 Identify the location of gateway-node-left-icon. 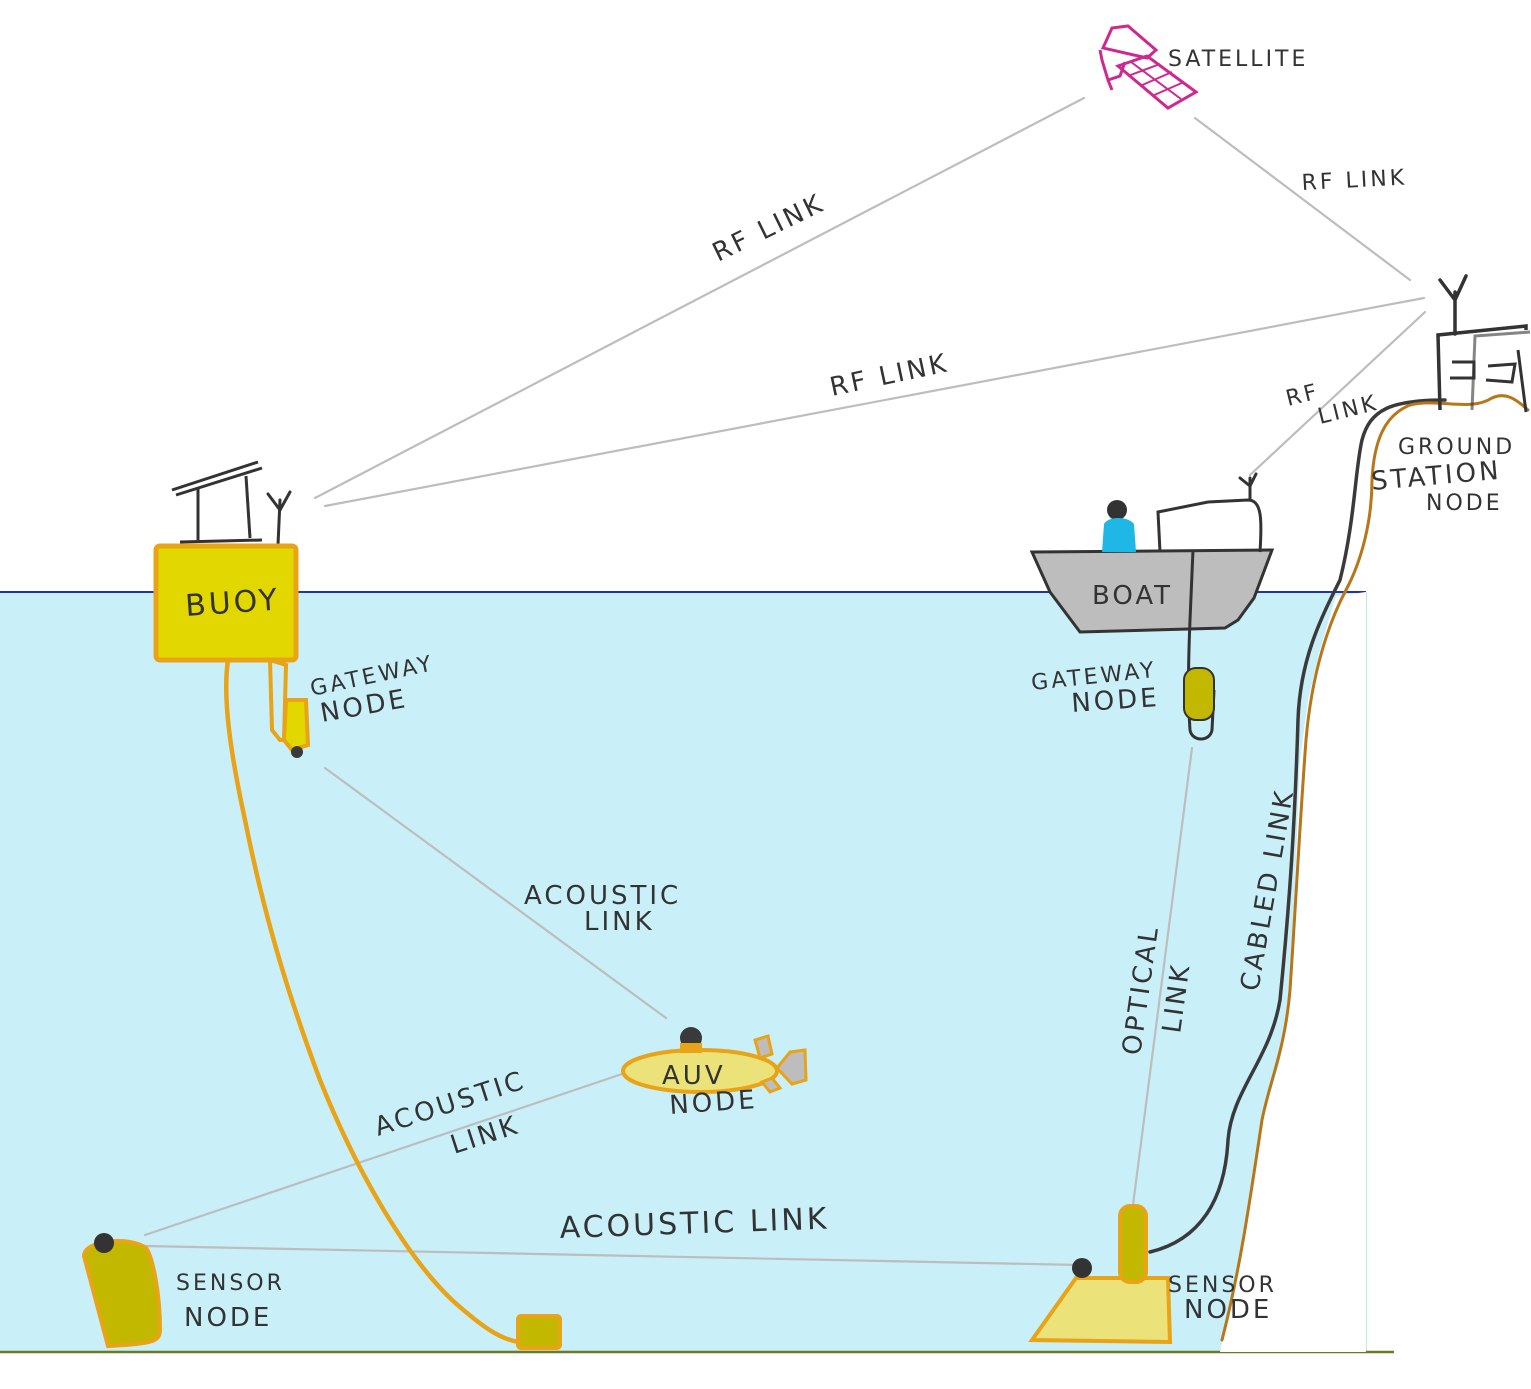
(296, 728).